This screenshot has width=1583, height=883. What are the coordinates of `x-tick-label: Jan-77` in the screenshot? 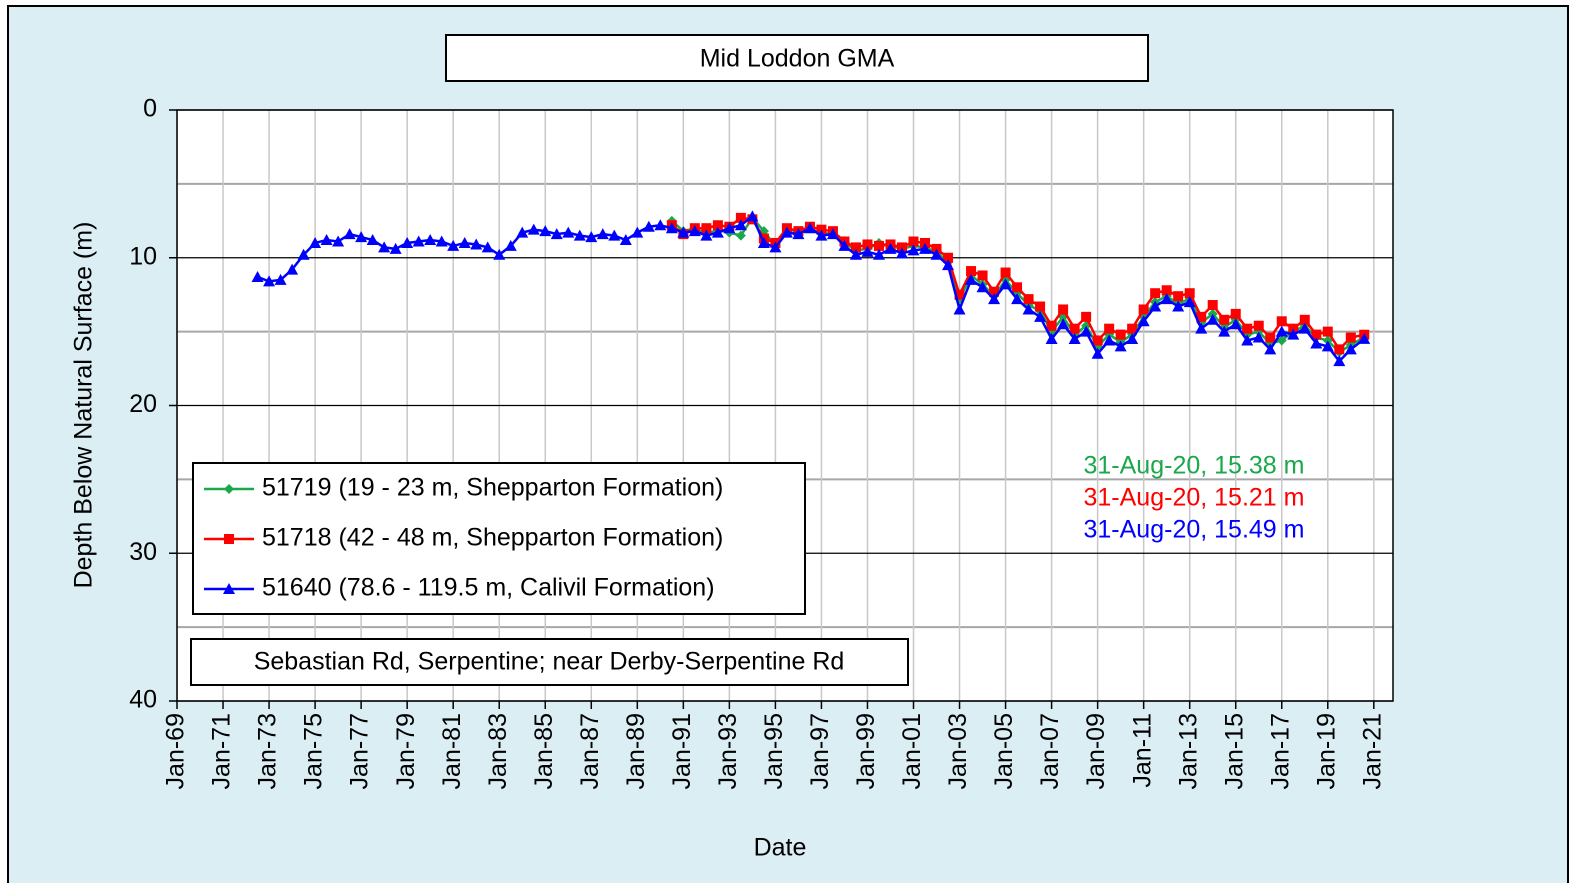 It's located at (360, 751).